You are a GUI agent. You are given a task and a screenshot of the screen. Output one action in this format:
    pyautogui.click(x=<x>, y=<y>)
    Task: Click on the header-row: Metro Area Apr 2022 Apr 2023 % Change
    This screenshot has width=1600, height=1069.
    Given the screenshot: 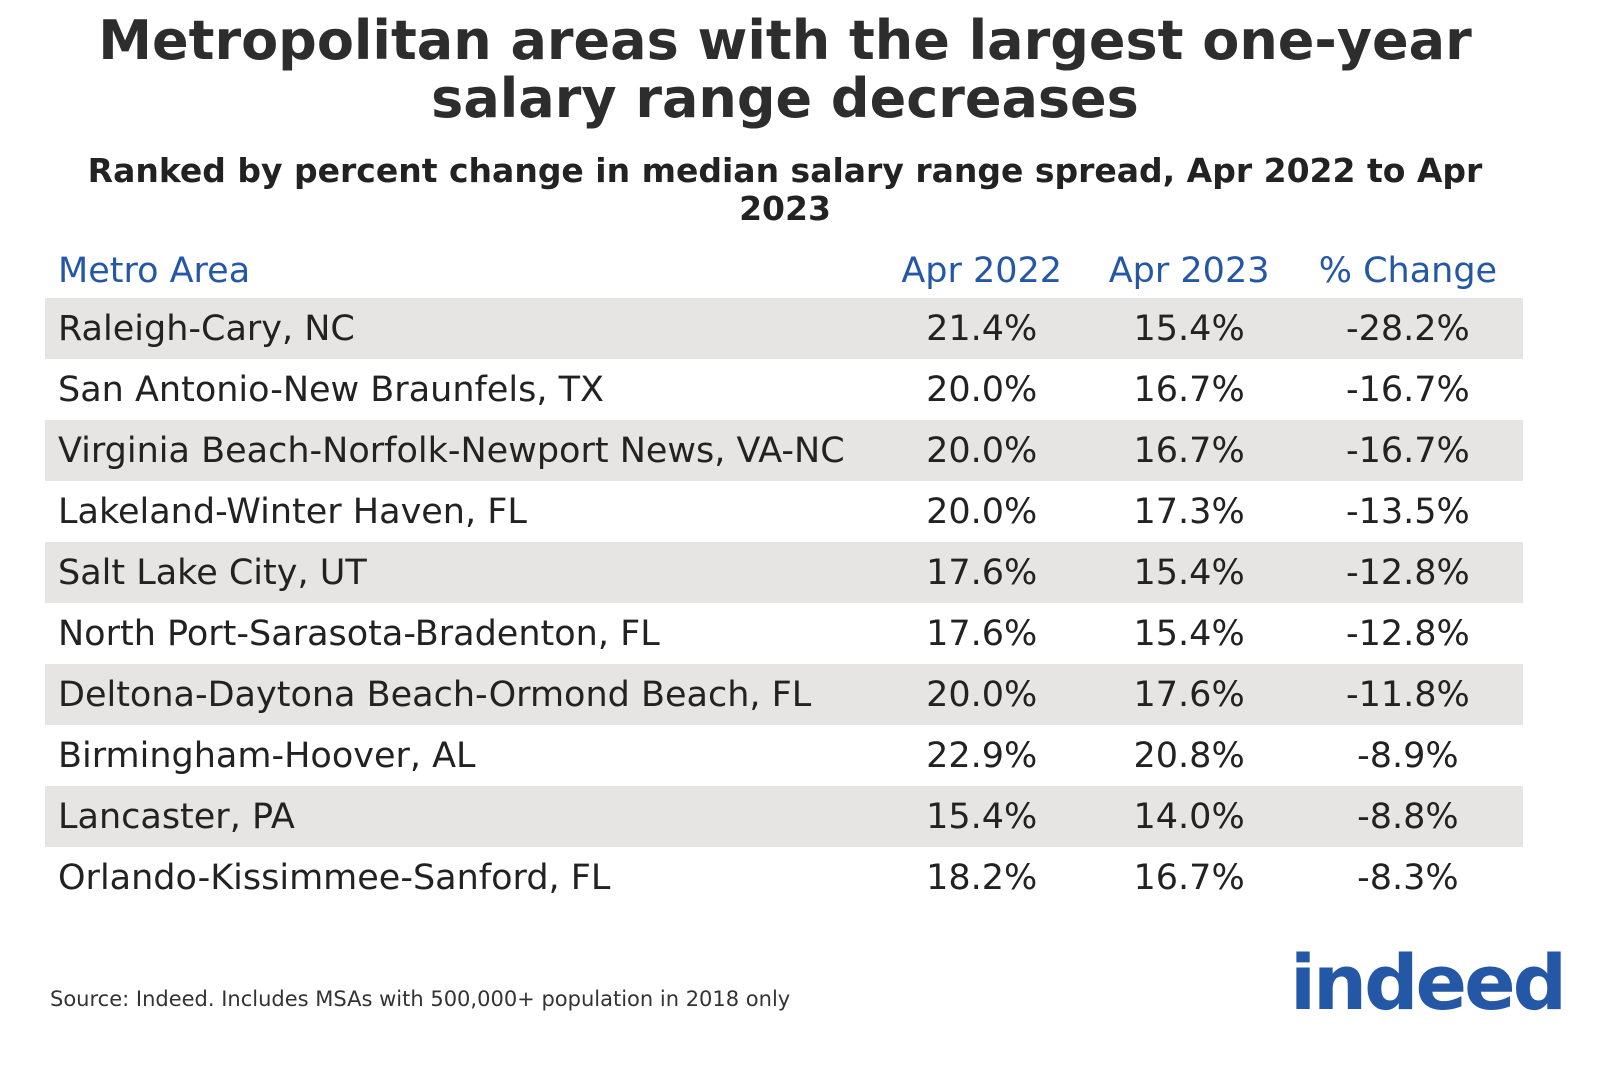 What is the action you would take?
    pyautogui.click(x=784, y=270)
    